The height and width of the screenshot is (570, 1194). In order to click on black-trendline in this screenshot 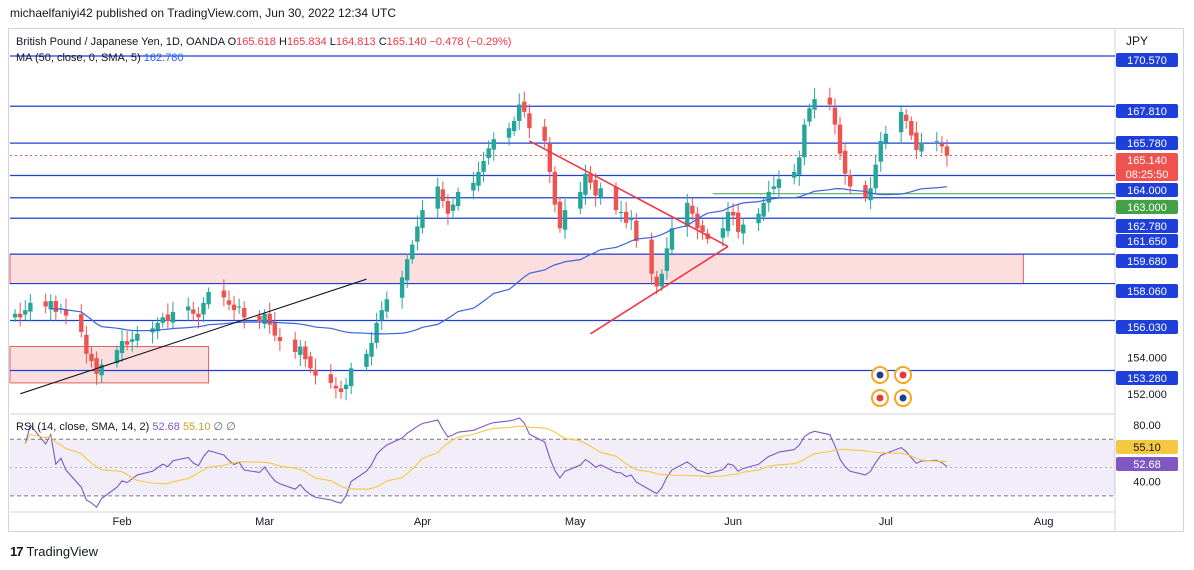, I will do `click(193, 336)`.